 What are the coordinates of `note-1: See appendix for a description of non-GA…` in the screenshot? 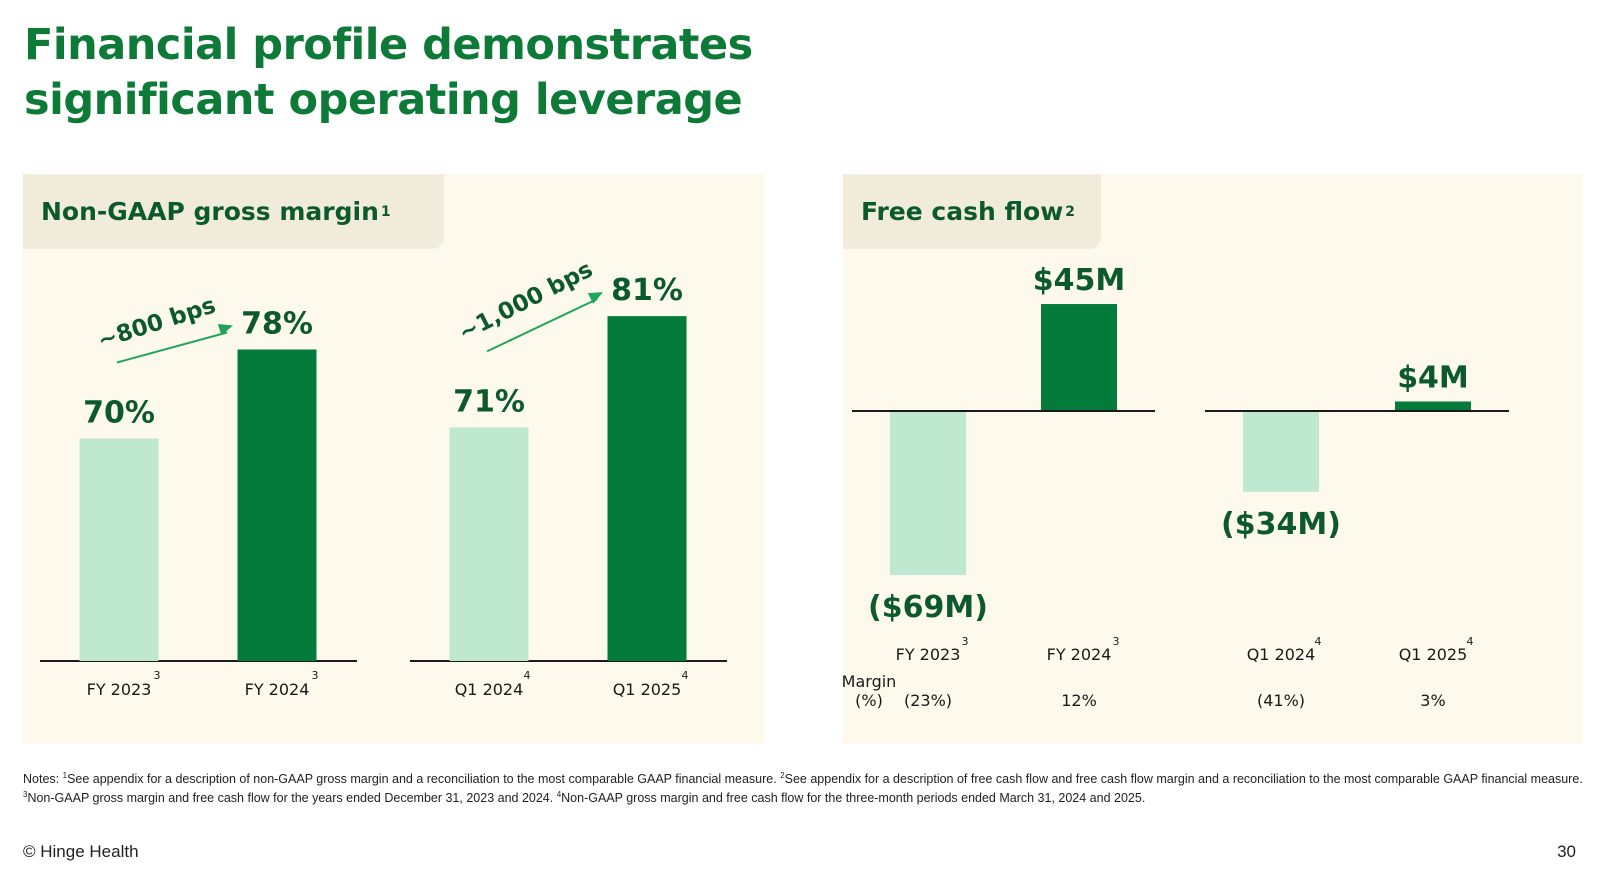 It's located at (424, 779).